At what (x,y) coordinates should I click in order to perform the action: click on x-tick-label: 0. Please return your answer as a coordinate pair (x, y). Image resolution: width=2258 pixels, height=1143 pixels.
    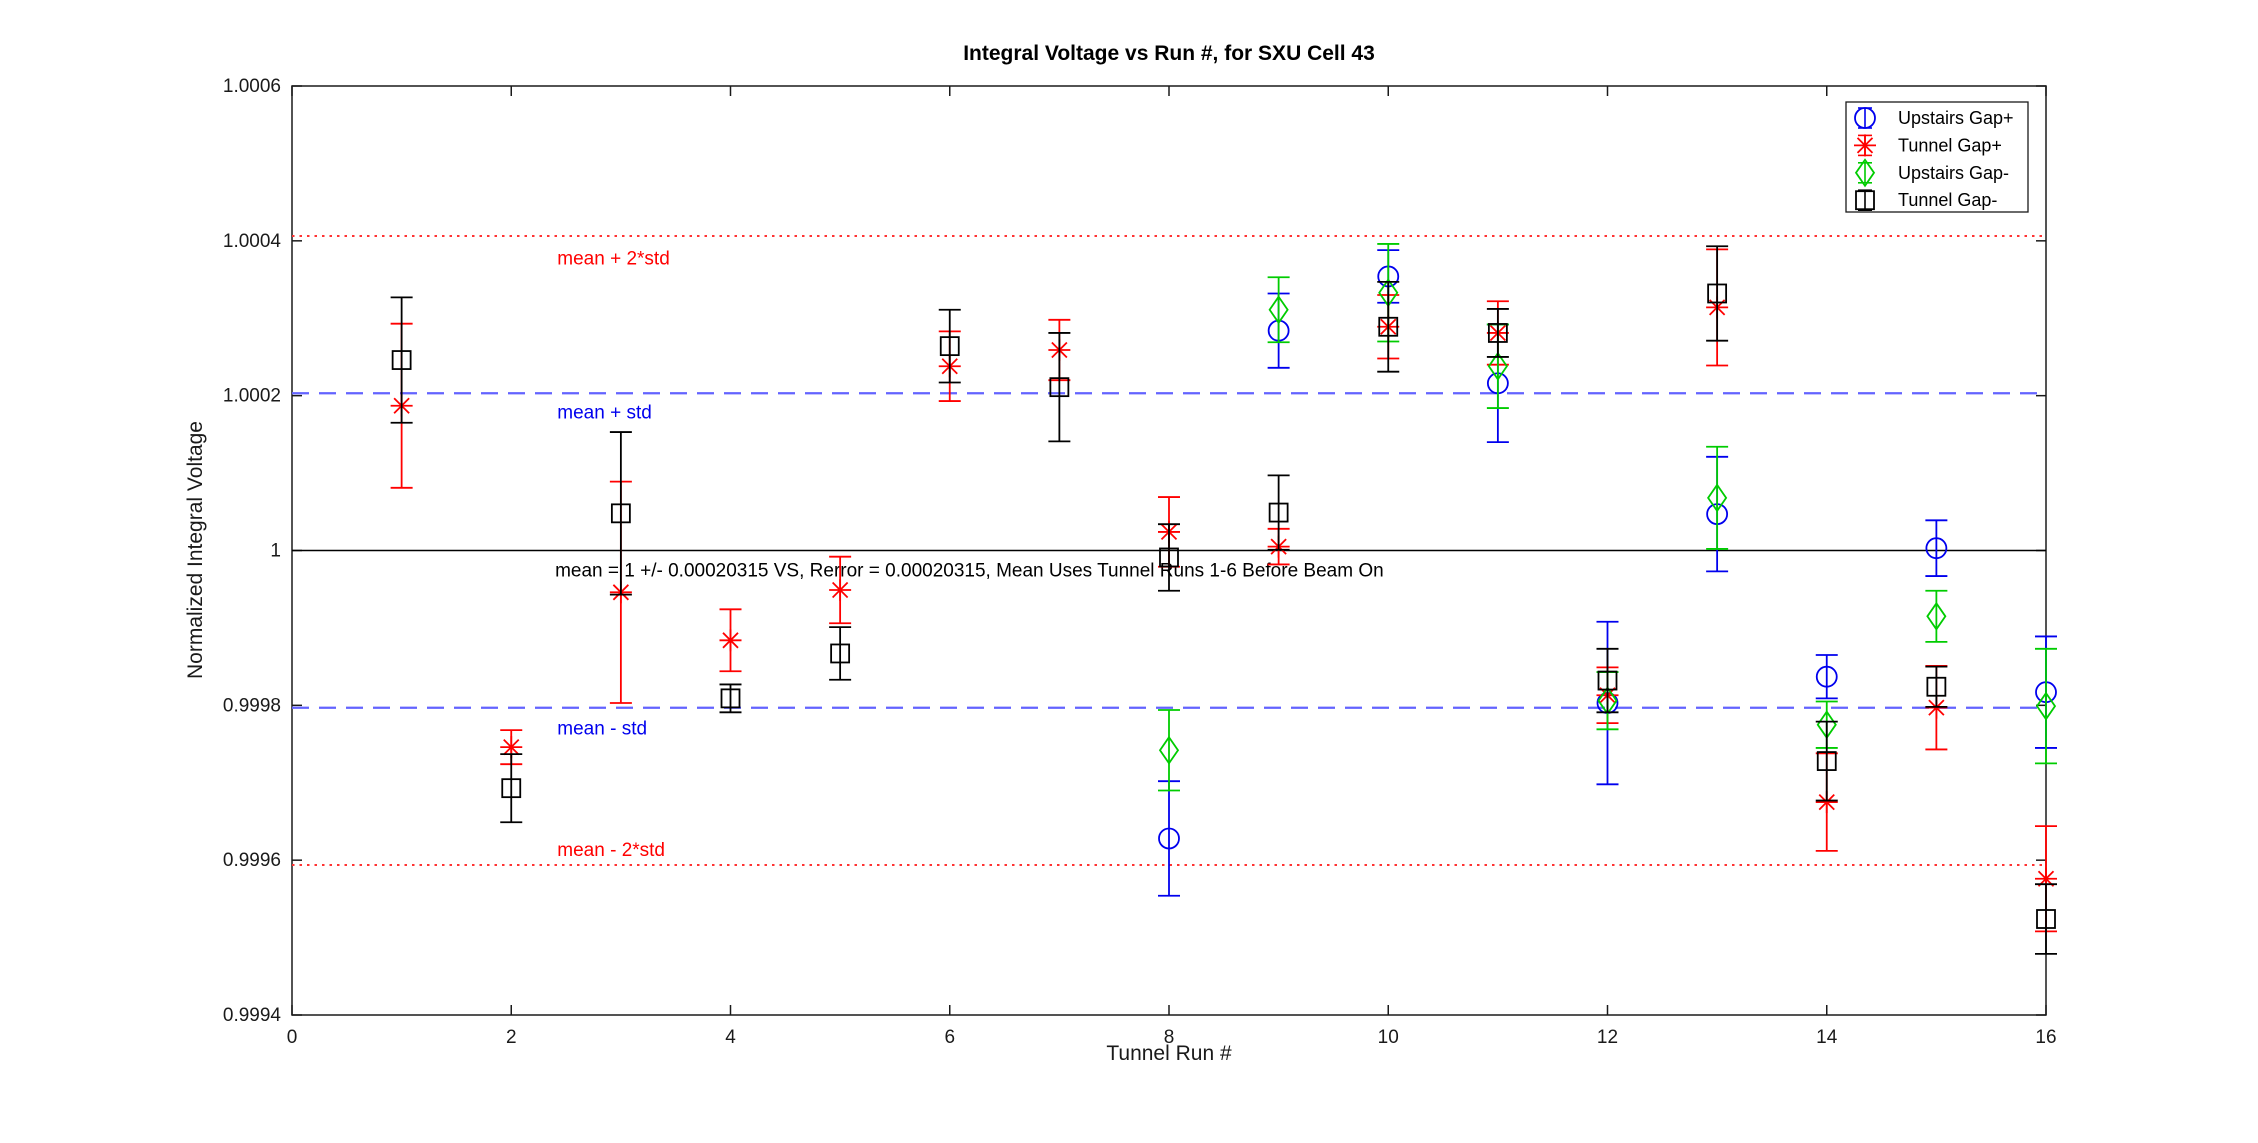
    Looking at the image, I should click on (292, 1037).